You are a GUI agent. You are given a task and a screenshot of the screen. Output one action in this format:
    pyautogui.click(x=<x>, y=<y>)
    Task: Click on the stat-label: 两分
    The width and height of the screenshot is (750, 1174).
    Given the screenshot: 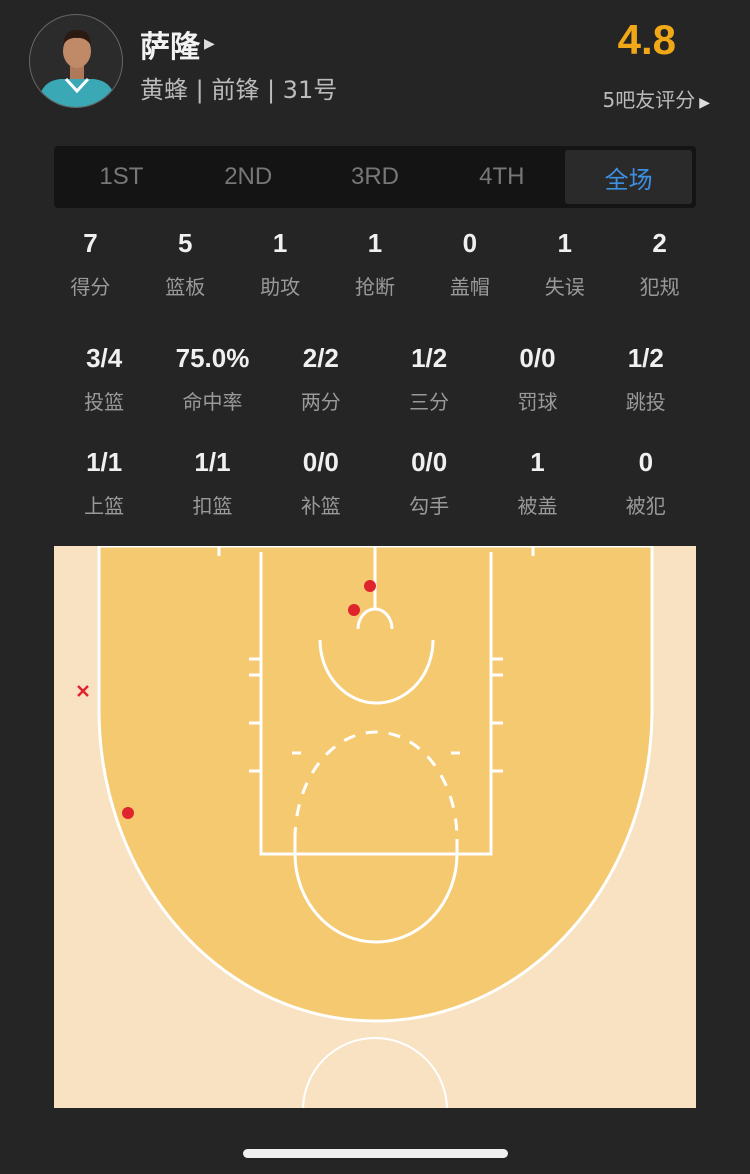 What is the action you would take?
    pyautogui.click(x=320, y=402)
    